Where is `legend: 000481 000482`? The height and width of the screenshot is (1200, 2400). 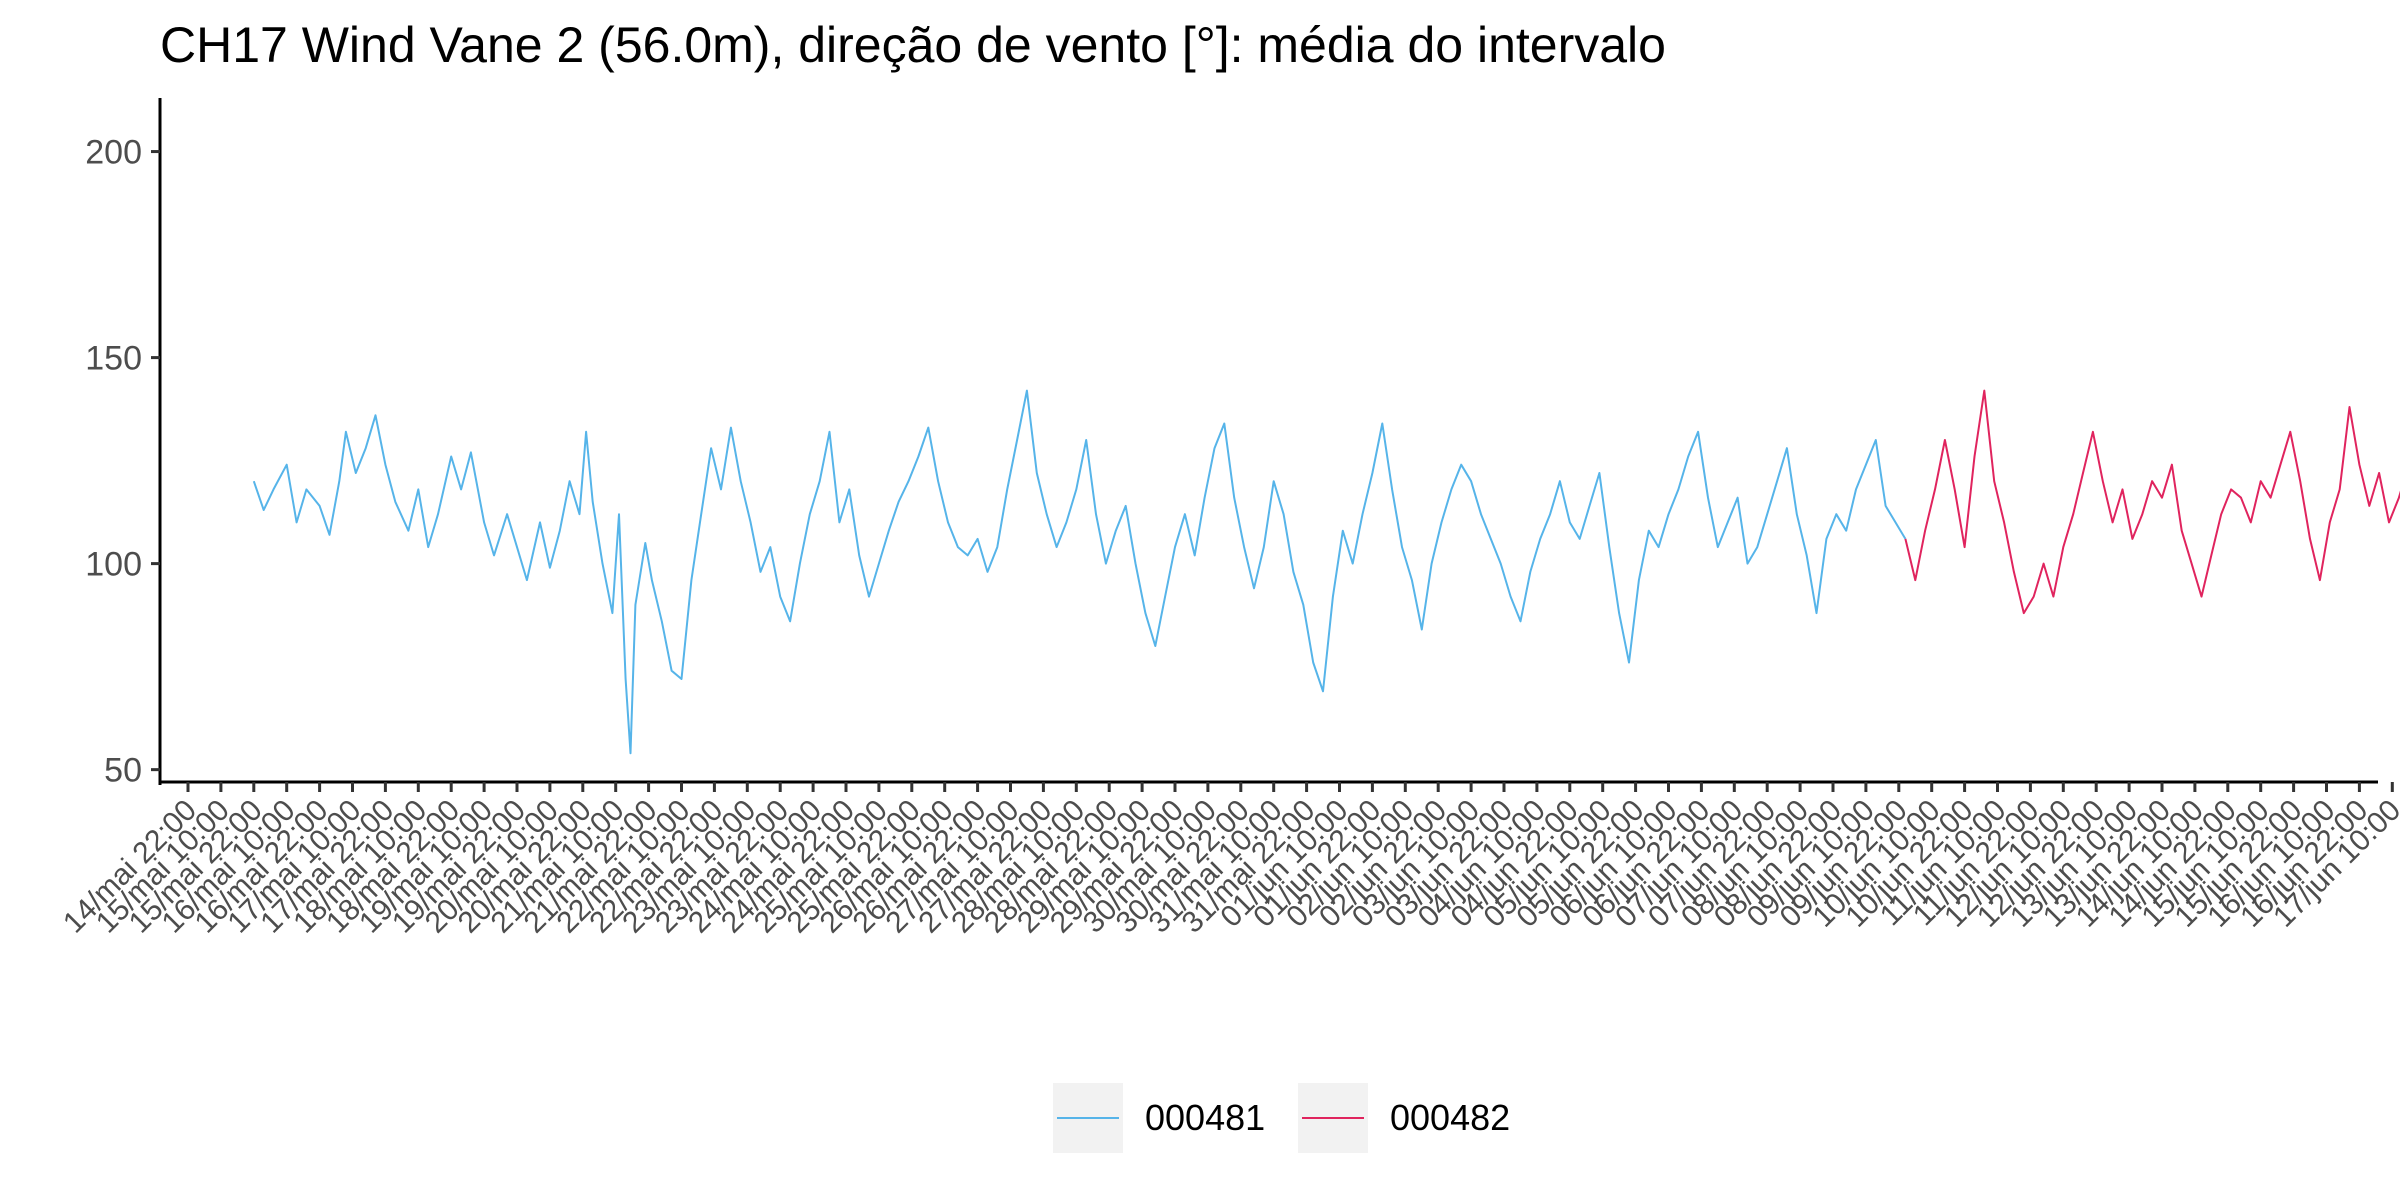
legend: 000481 000482 is located at coordinates (1281, 1118).